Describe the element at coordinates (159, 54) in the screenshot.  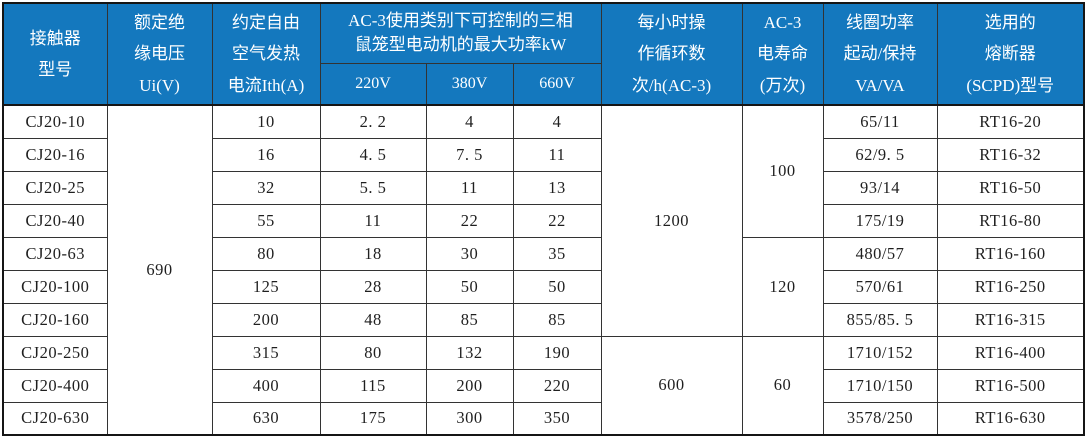
I see `header-rated-insulation-voltage: 额定绝 缘电压 Ui(V)` at that location.